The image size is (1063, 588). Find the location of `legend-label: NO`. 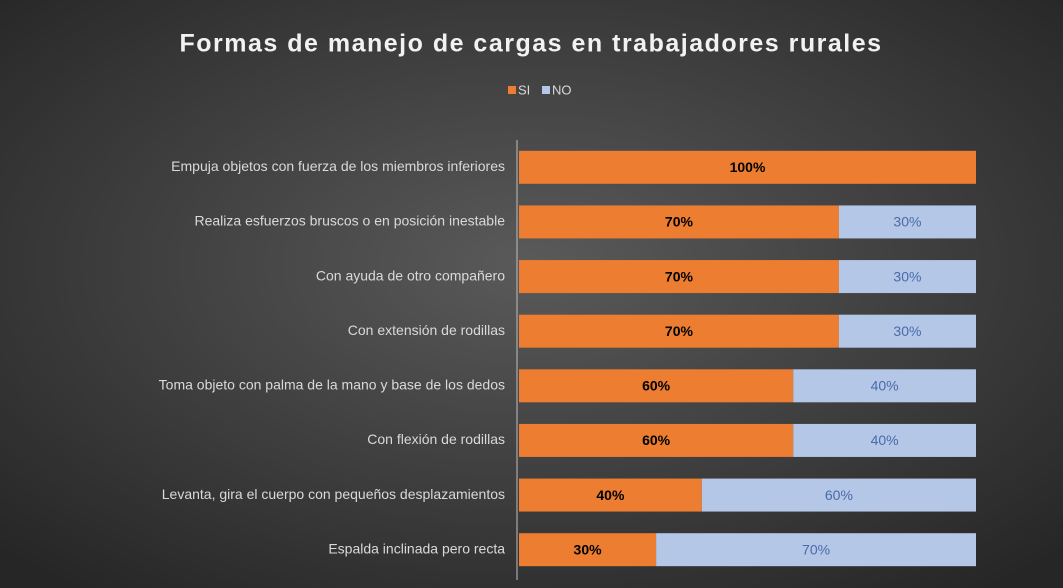

legend-label: NO is located at coordinates (562, 89).